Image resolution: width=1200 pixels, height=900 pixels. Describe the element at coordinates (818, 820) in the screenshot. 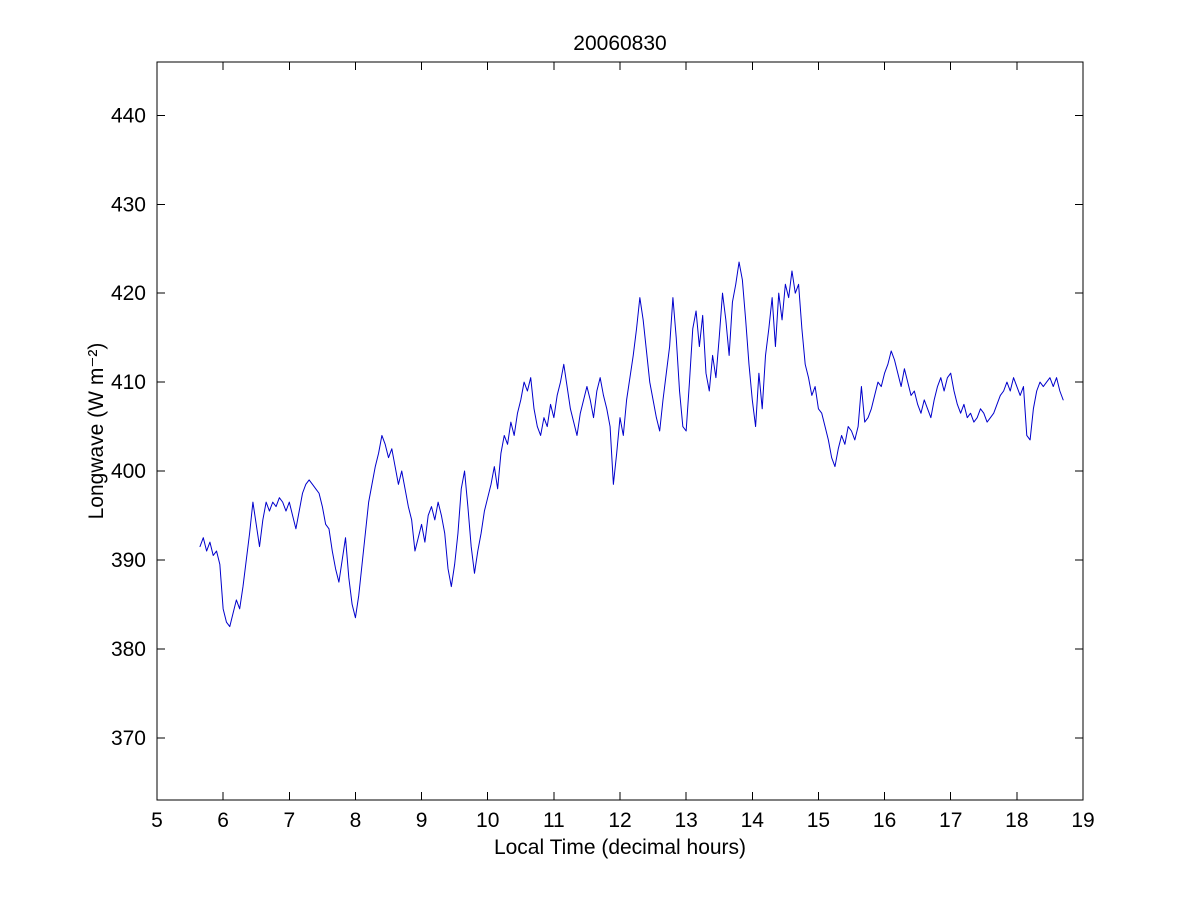

I see `x-tick-label: 15` at that location.